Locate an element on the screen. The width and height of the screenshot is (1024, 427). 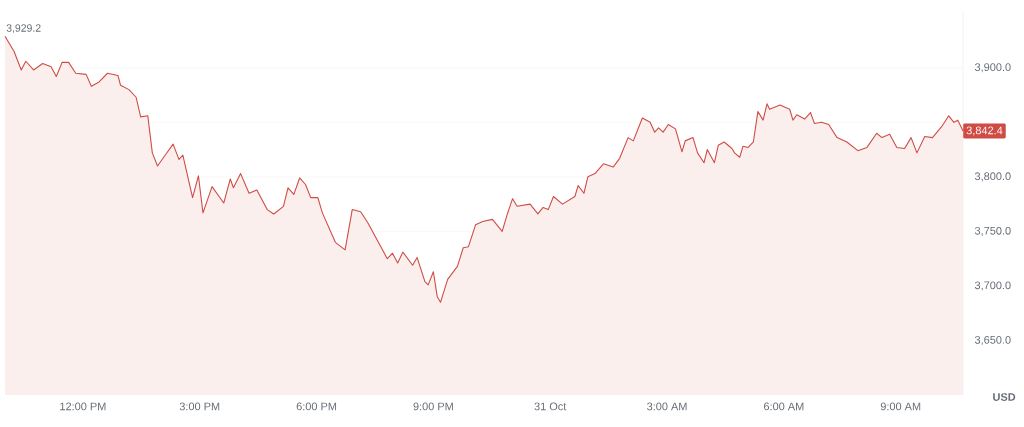
y-tick-label: 3,800.0 is located at coordinates (992, 177).